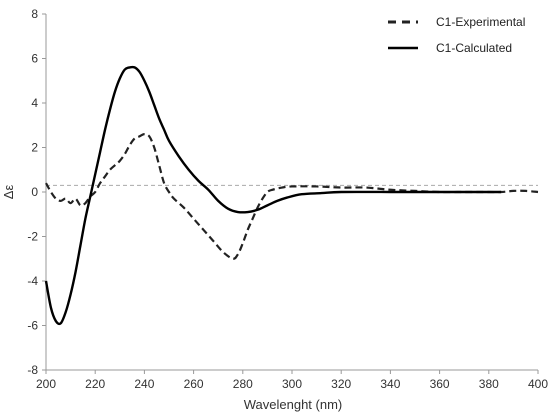 The height and width of the screenshot is (414, 550). I want to click on legend-label-experimental: C1-Experimental, so click(480, 22).